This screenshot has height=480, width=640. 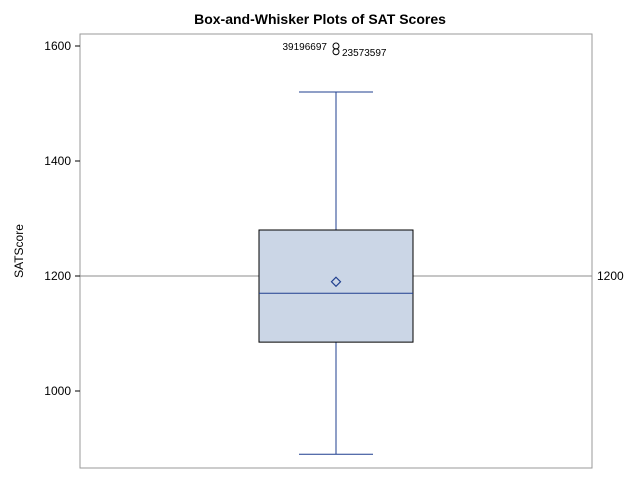 What do you see at coordinates (610, 276) in the screenshot?
I see `reference-line-label: 1200` at bounding box center [610, 276].